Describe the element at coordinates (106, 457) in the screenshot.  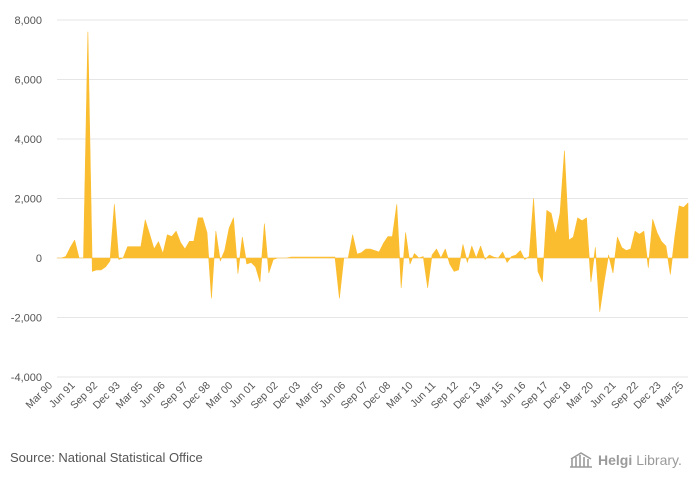
I see `source-note: Source: National Statistical Office` at that location.